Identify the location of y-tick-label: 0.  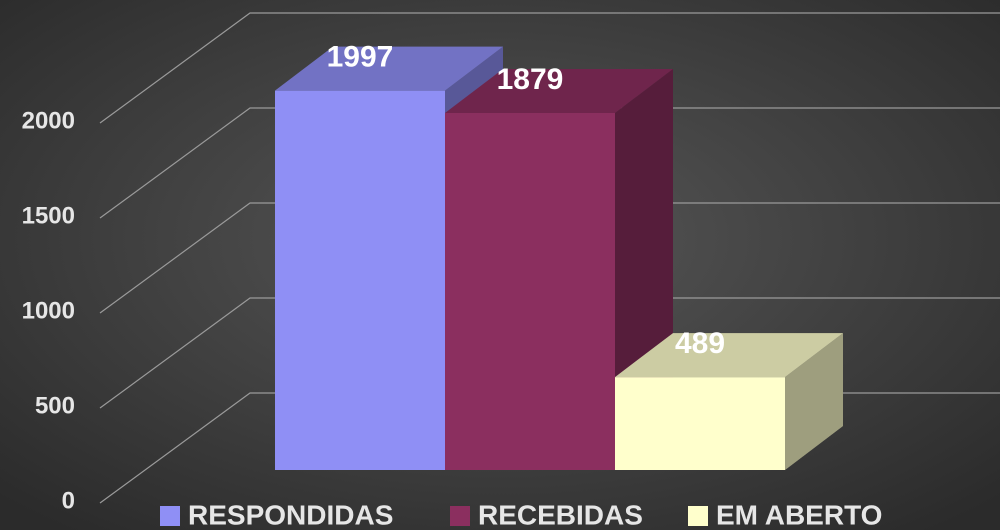
(68, 500).